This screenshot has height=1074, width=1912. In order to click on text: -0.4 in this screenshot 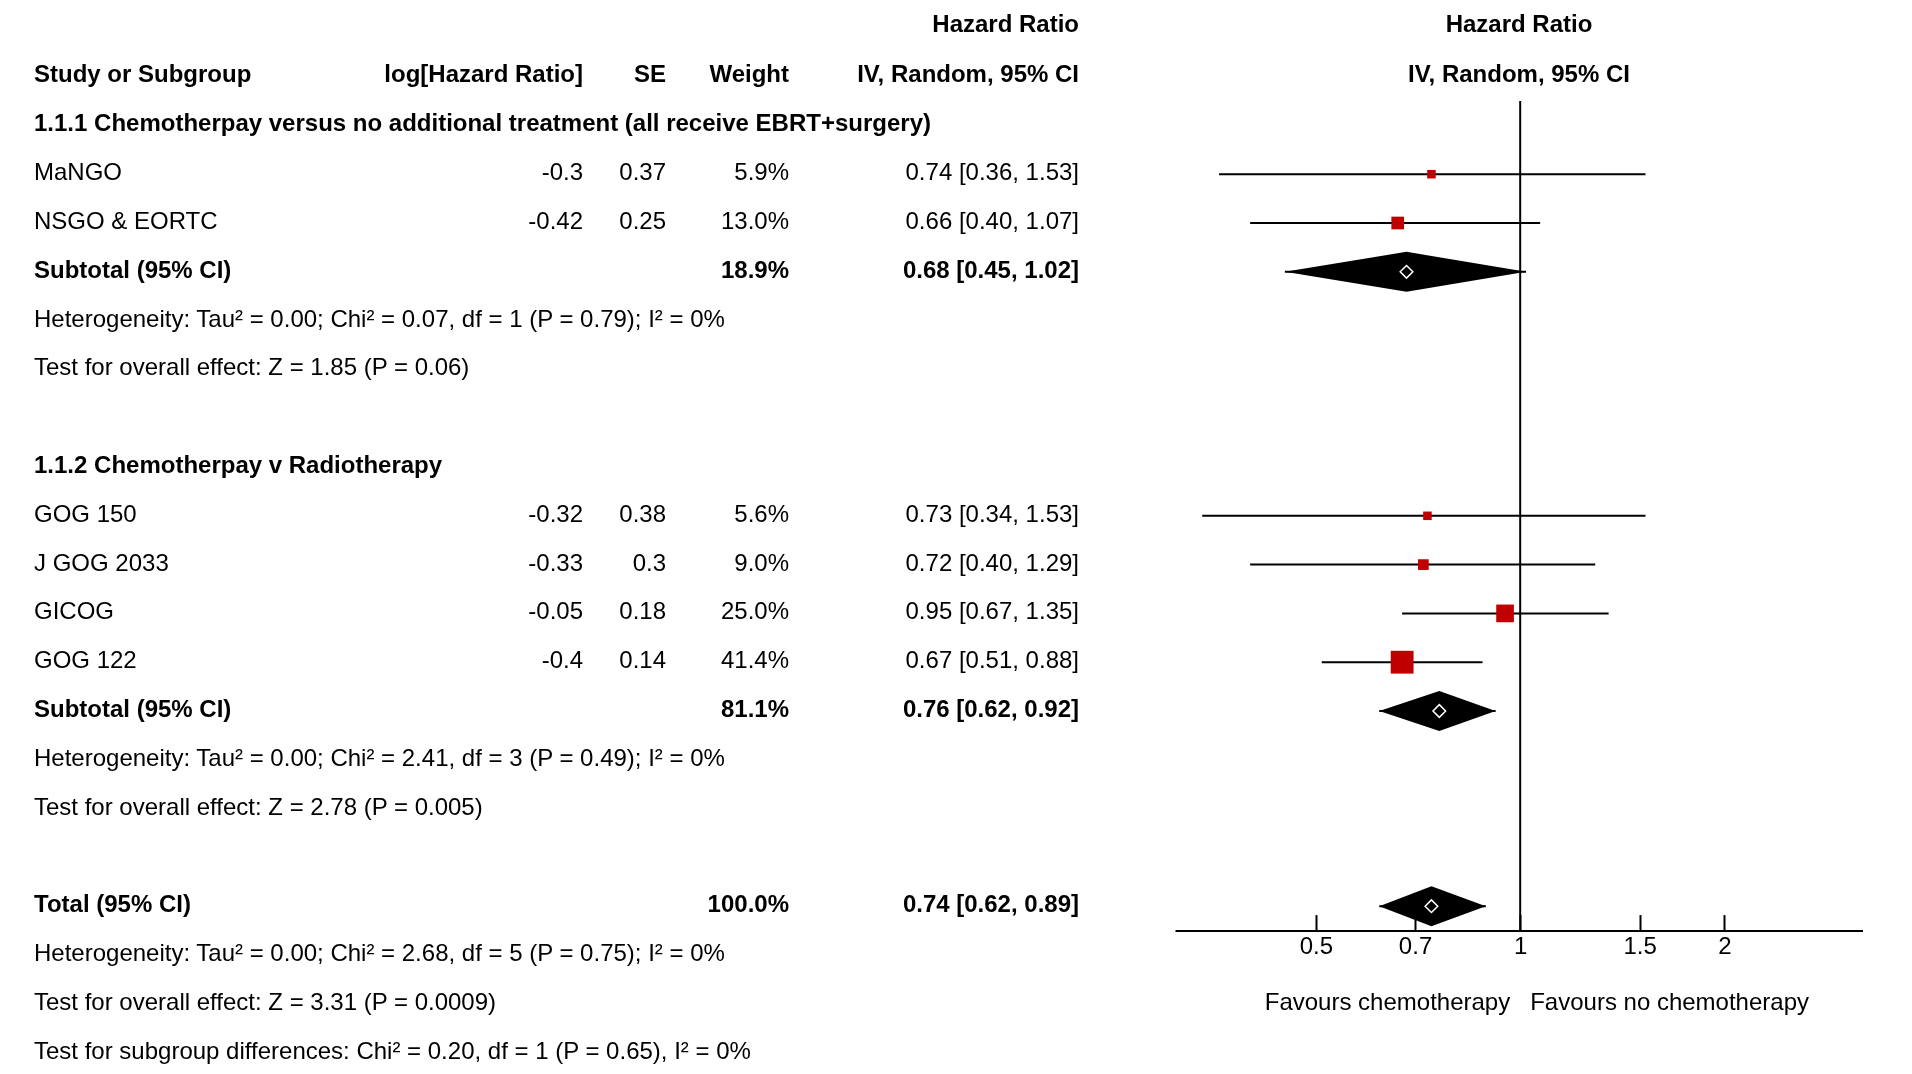, I will do `click(562, 660)`.